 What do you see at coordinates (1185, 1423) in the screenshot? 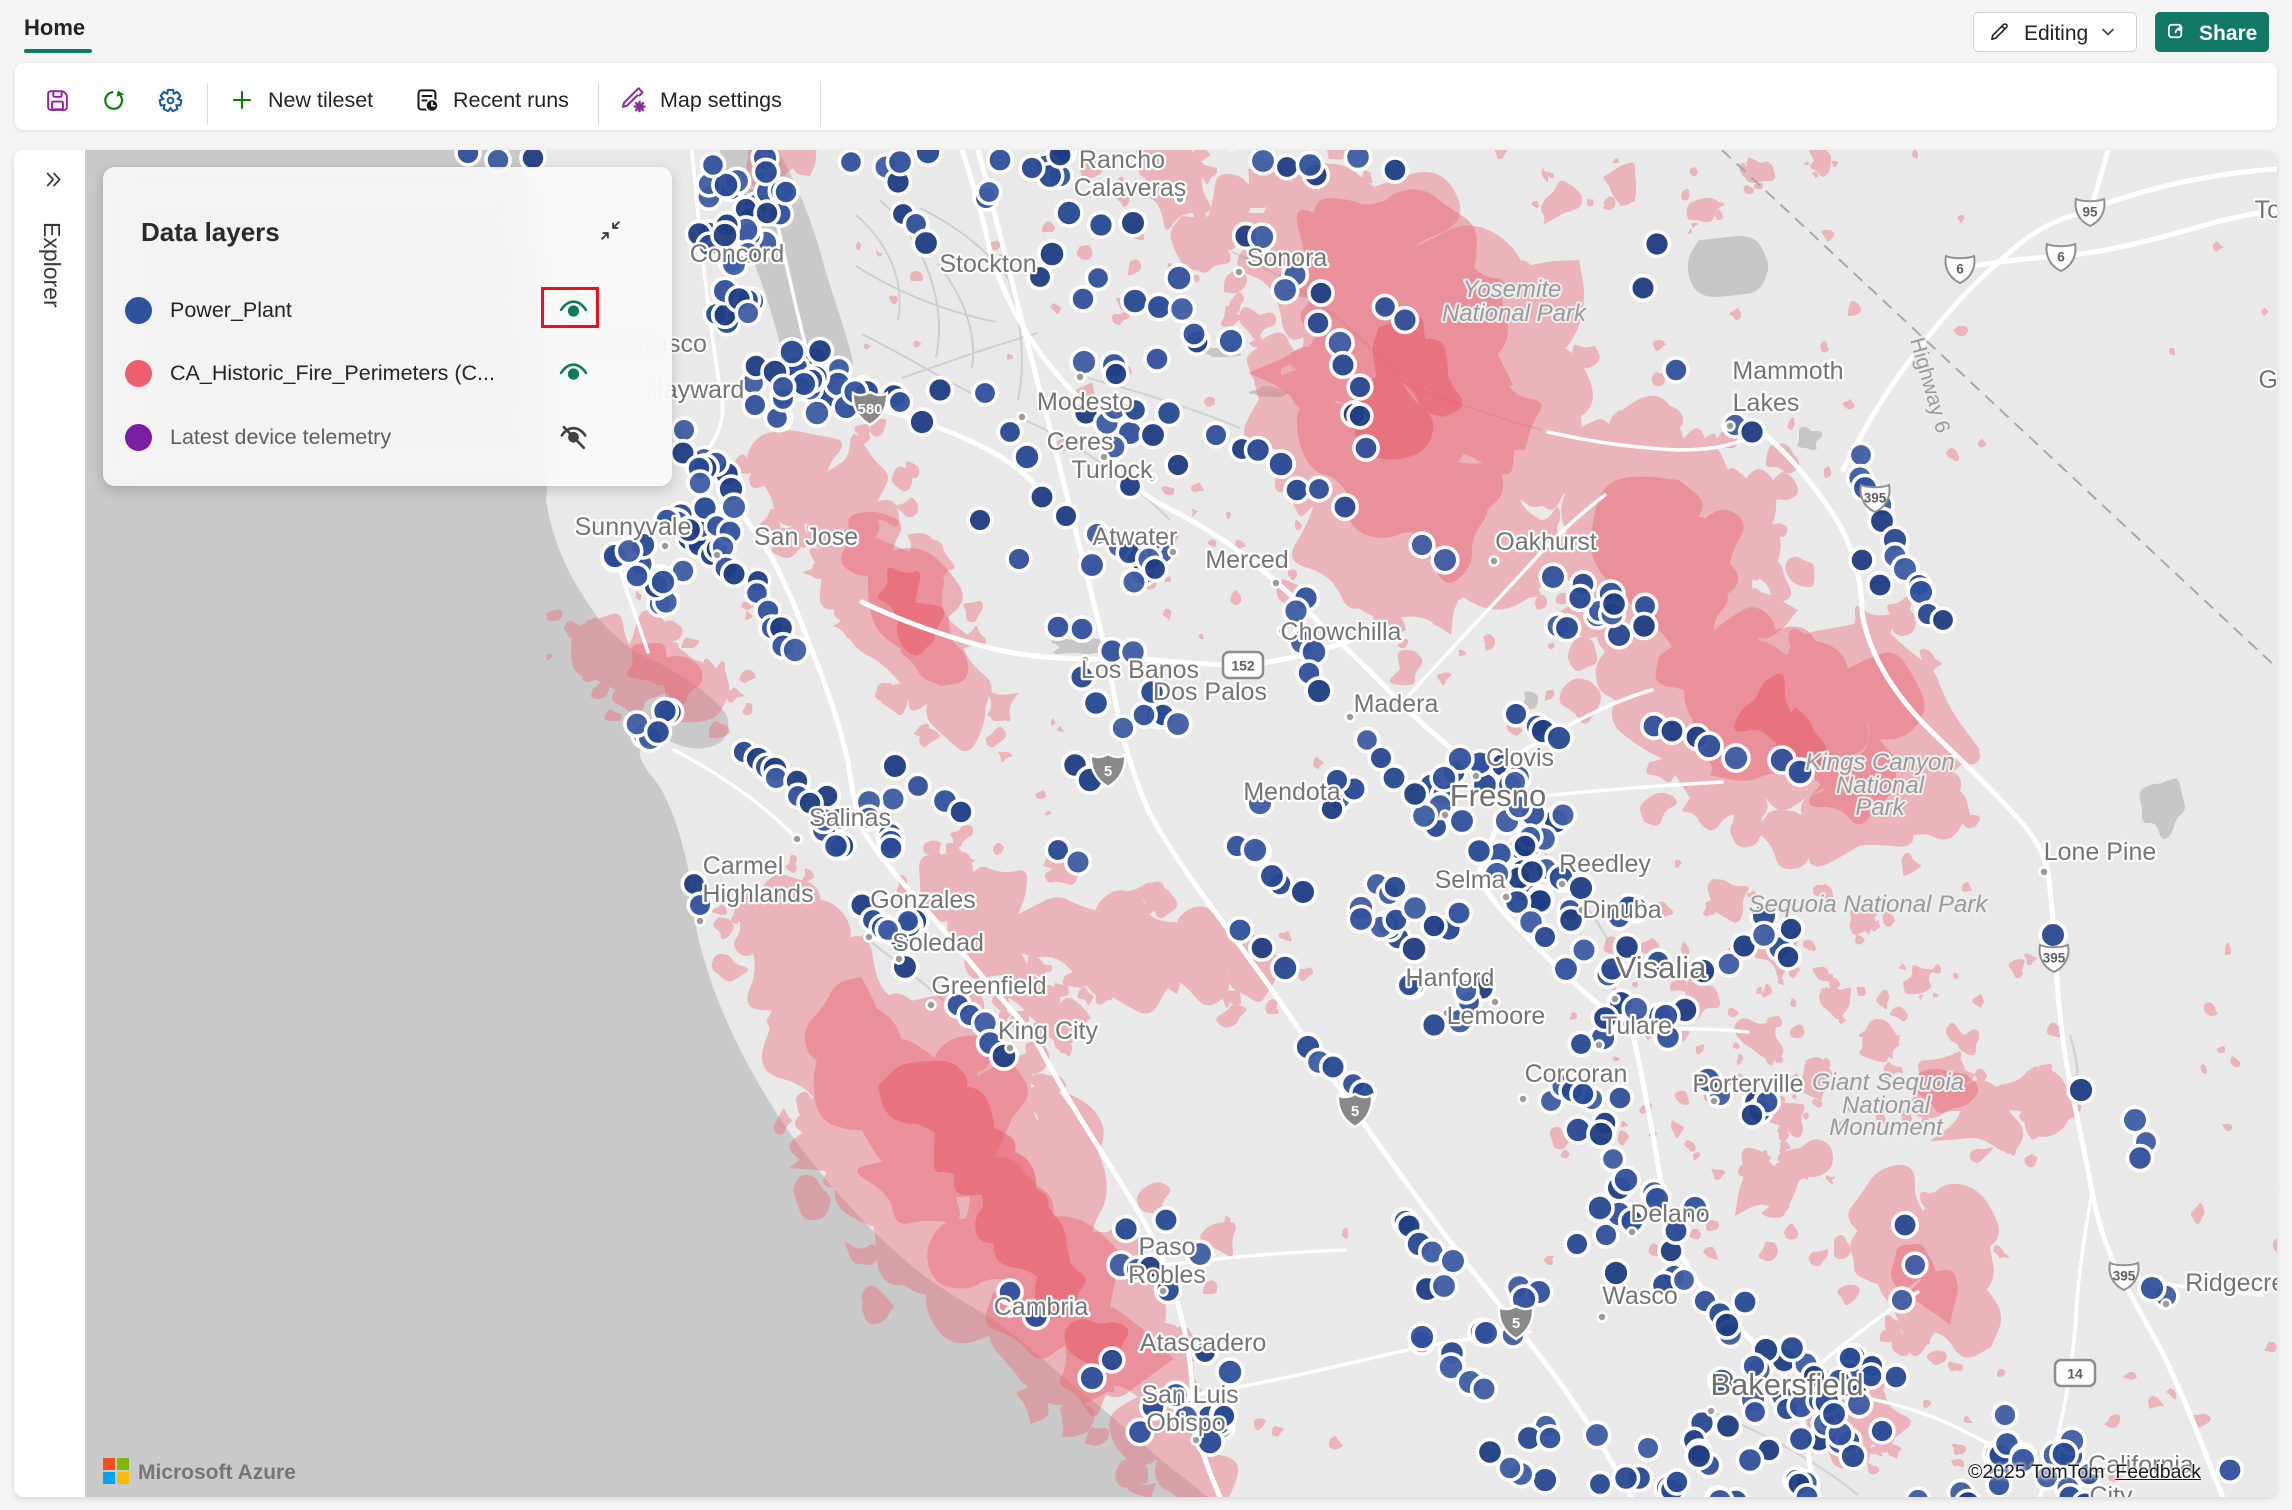
I see `svg-text: Obispo` at bounding box center [1185, 1423].